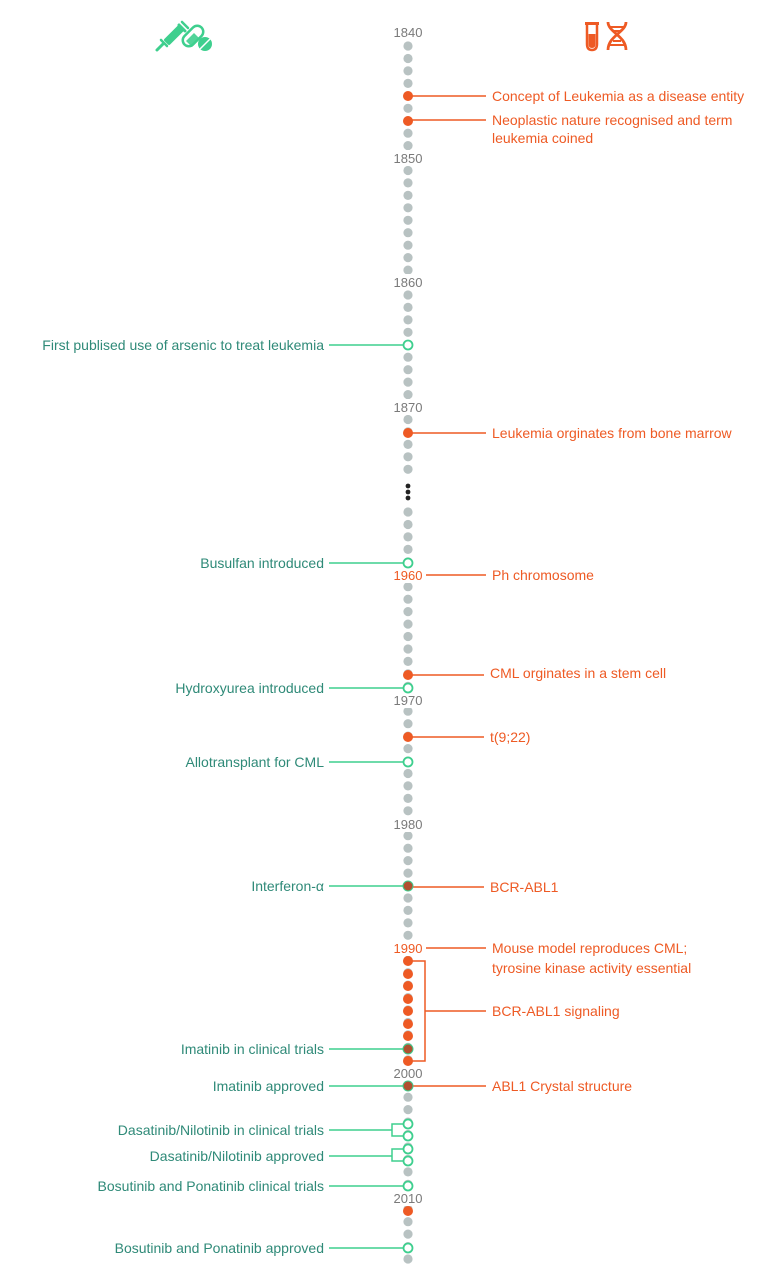 Image resolution: width=782 pixels, height=1280 pixels. Describe the element at coordinates (408, 575) in the screenshot. I see `year-label: 1960` at that location.